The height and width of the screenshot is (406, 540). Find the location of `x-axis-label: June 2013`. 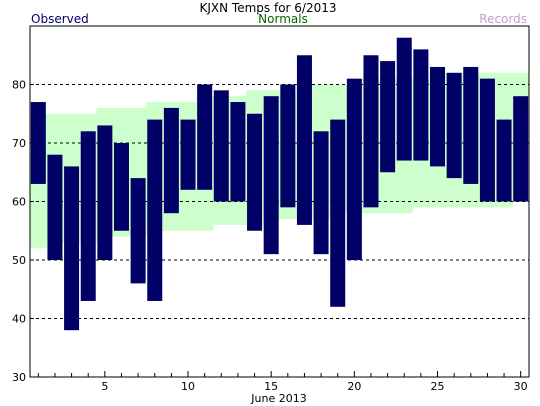

x-axis-label: June 2013 is located at coordinates (278, 398).